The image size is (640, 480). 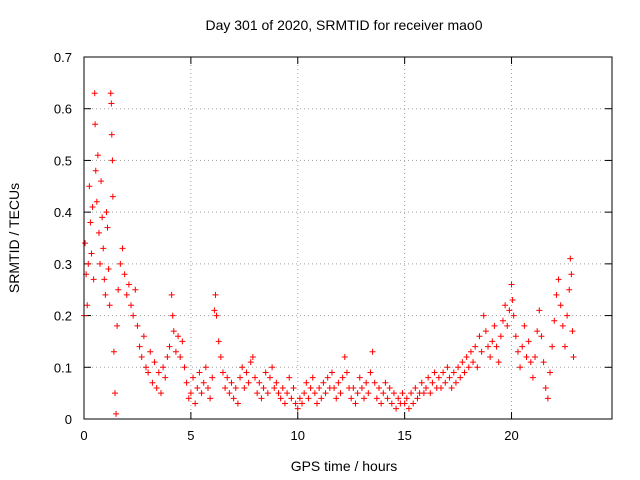 I want to click on x-axis-title: GPS time / hours, so click(x=344, y=466).